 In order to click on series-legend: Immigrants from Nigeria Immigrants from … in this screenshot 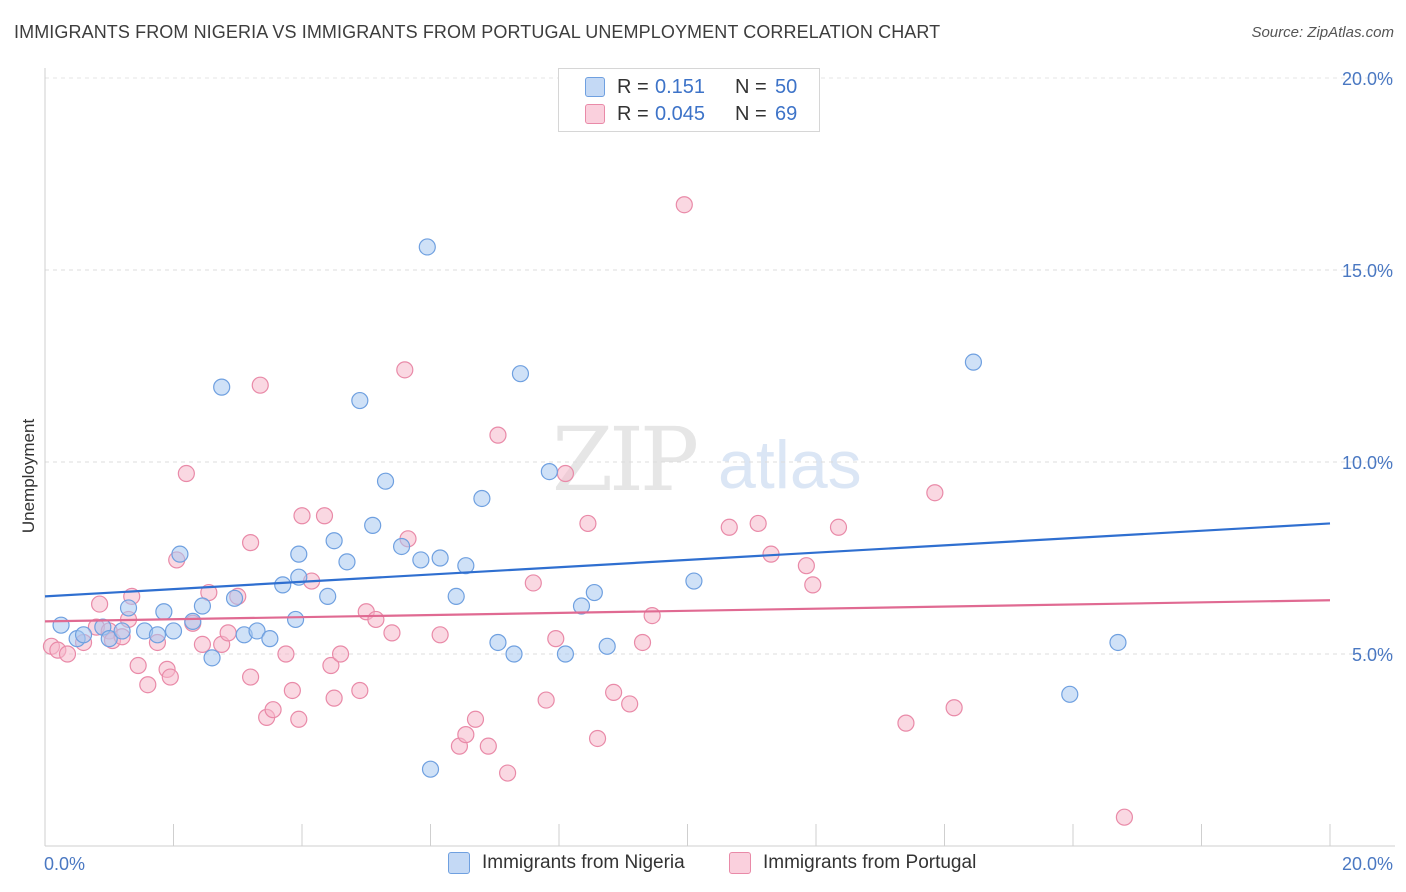, I will do `click(703, 865)`.